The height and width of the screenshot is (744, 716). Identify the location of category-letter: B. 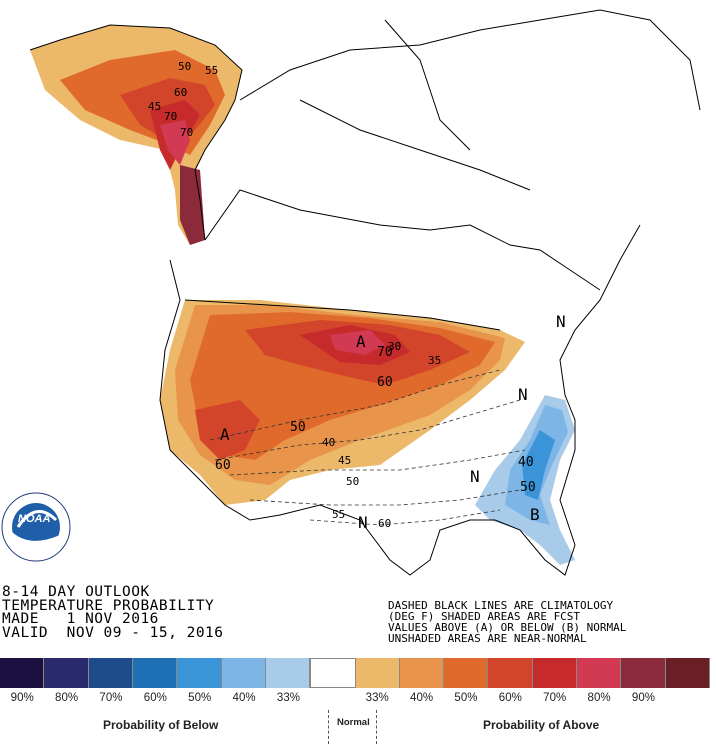
(535, 514).